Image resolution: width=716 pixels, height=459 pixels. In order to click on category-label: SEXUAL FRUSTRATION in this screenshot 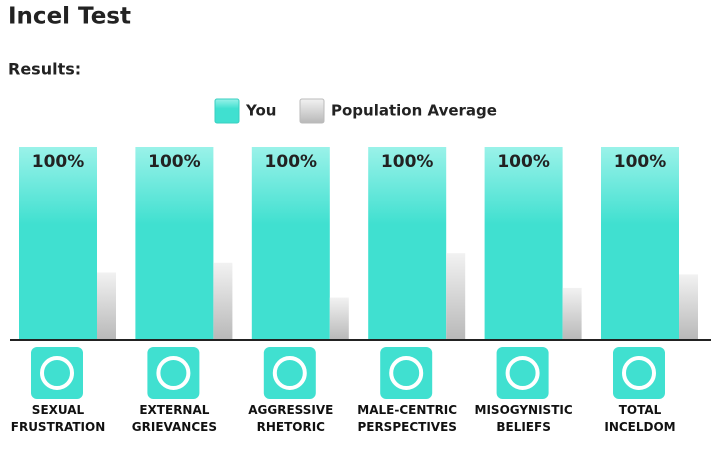, I will do `click(58, 418)`.